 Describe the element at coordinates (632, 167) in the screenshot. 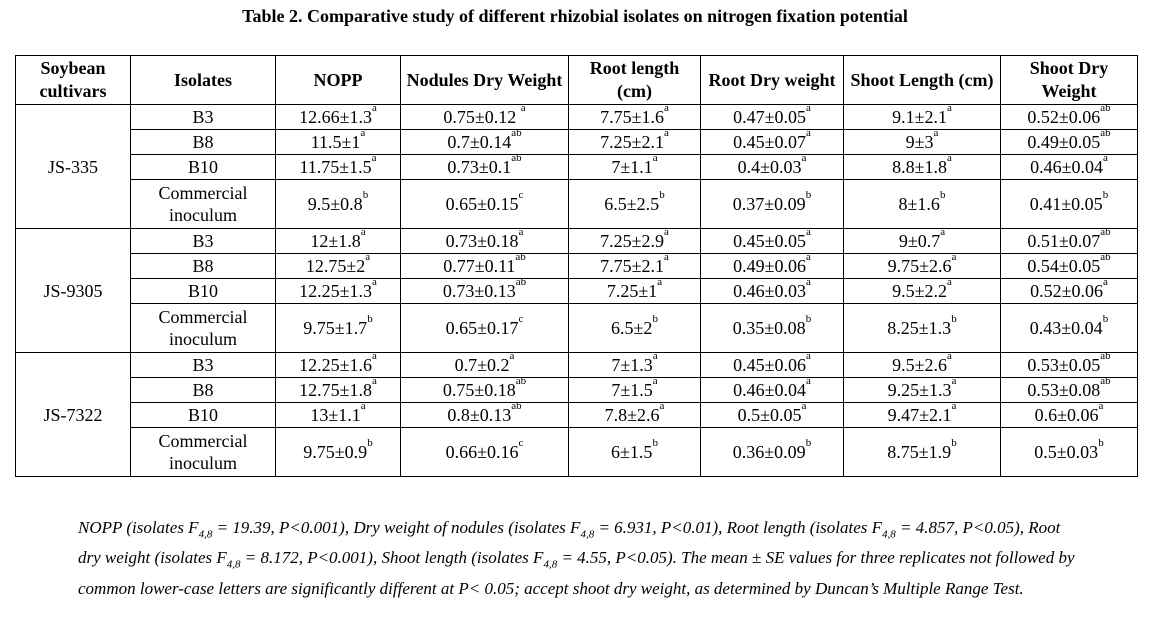

I see `mean-se-value: 7±1.1` at that location.